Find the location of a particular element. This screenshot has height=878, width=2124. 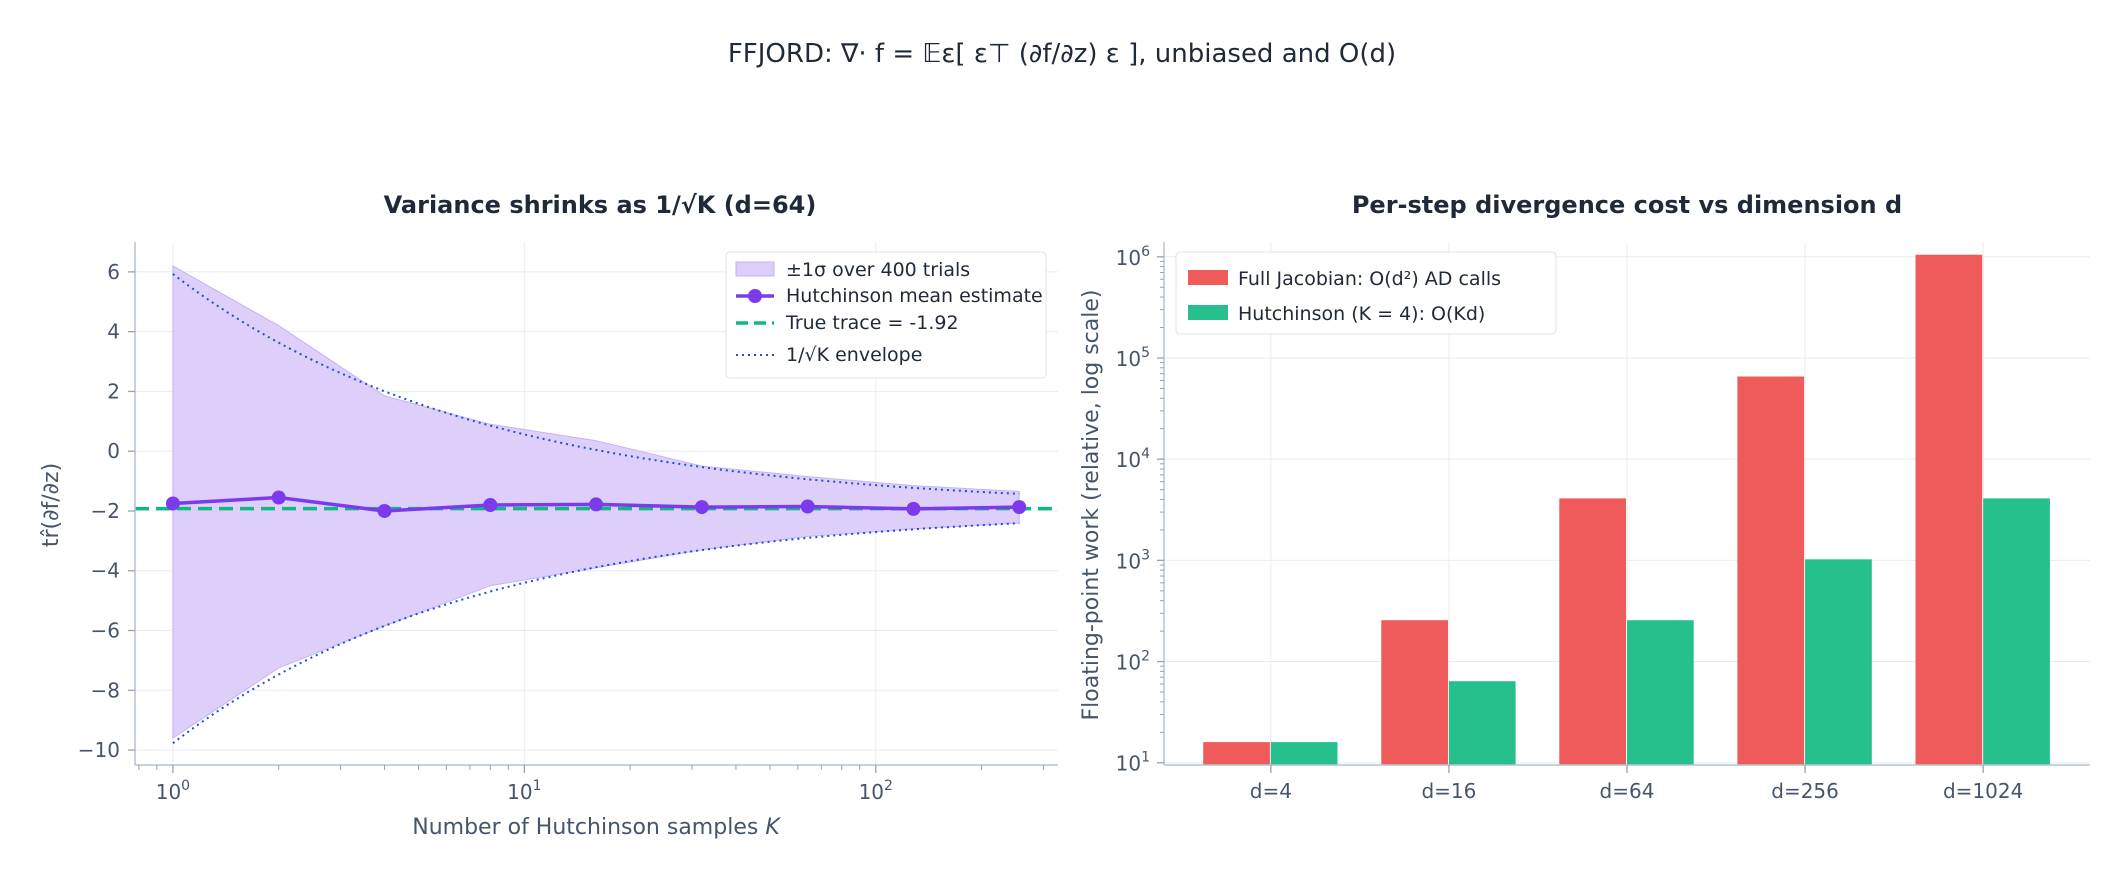

cost-xtick-label: d=1024 is located at coordinates (1983, 791).